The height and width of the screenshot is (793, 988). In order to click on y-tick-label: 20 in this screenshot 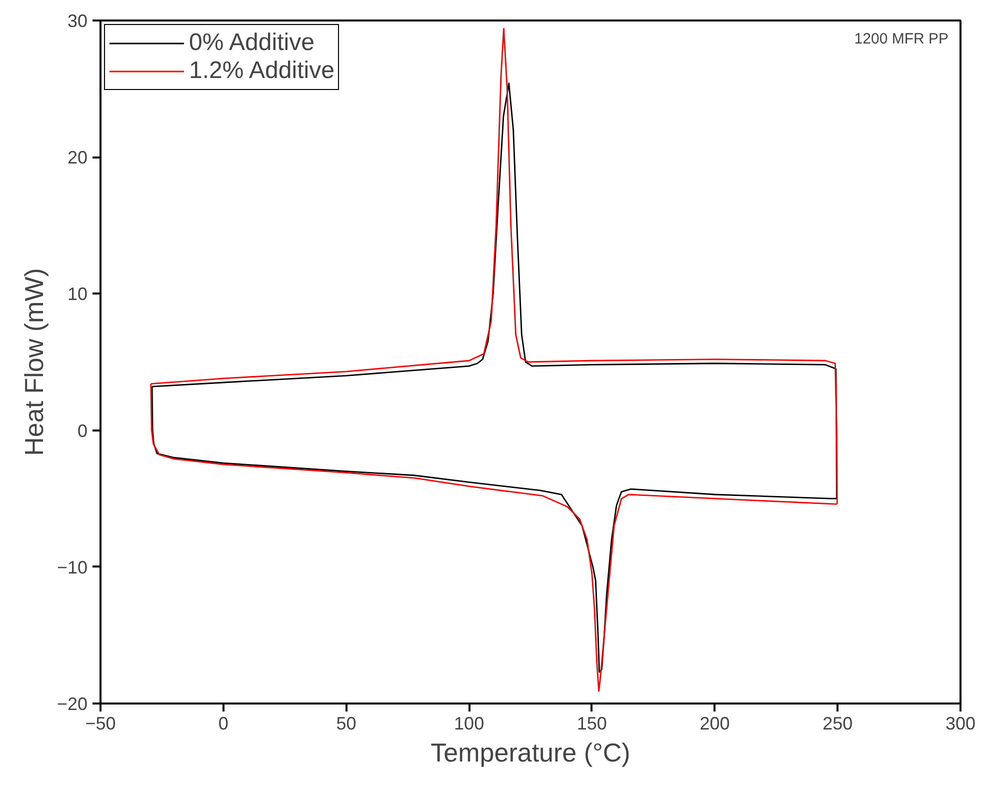, I will do `click(77, 158)`.